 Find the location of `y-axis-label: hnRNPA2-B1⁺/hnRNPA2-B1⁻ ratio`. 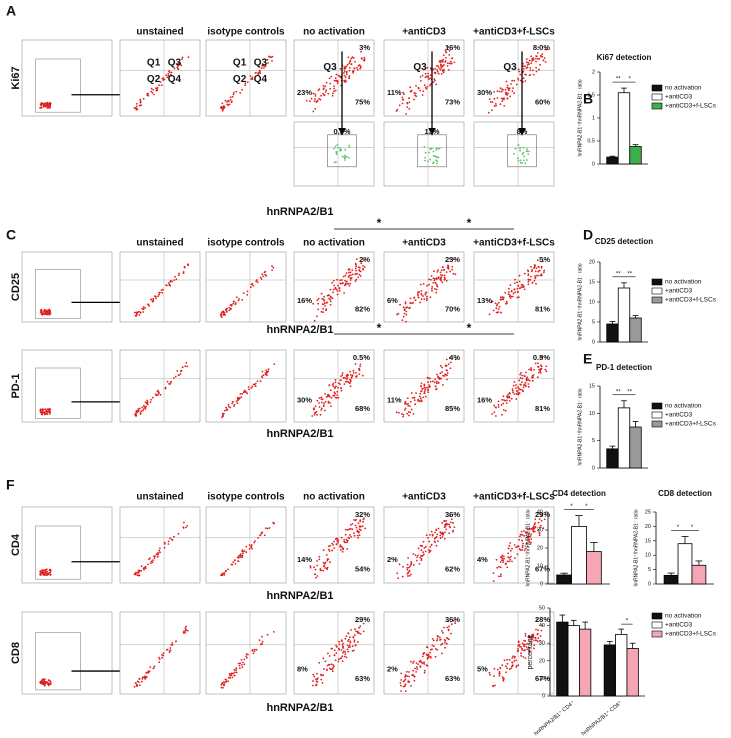

y-axis-label: hnRNPA2-B1⁺/hnRNPA2-B1⁻ ratio is located at coordinates (580, 301).